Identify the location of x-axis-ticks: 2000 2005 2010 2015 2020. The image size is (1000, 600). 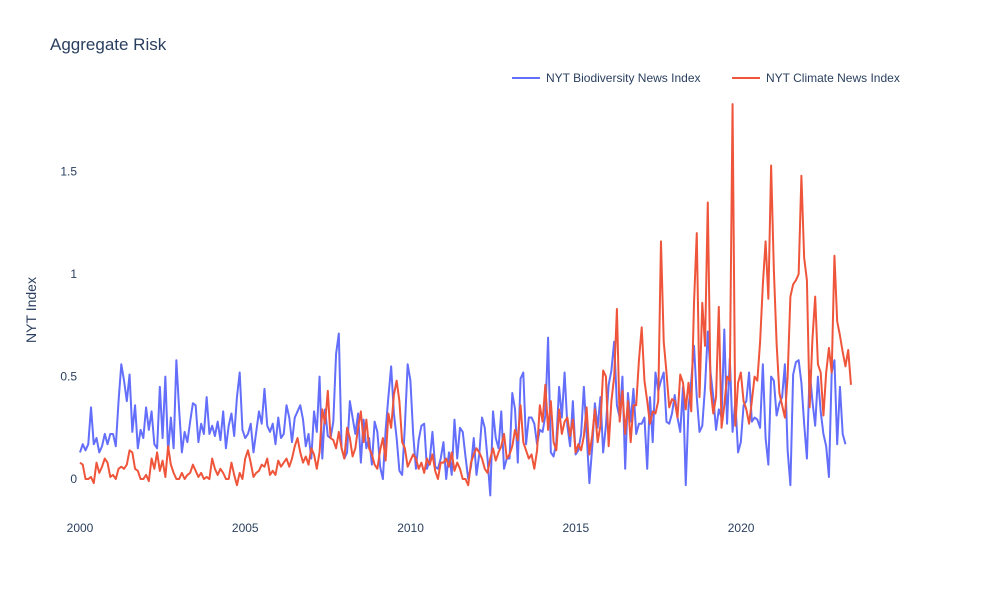
(411, 528).